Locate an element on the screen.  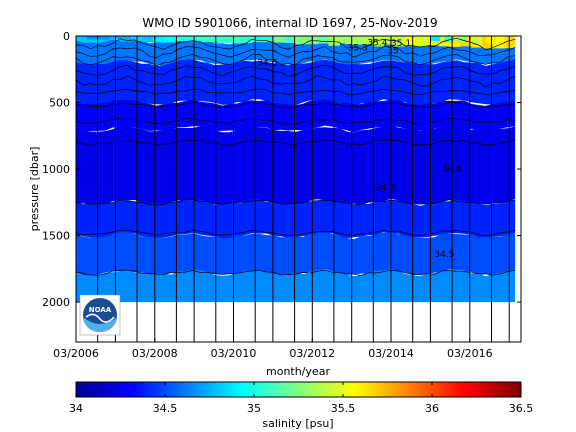
colorbar: 34 34.5 35 35.5 36 36.5 salinity [psu] is located at coordinates (301, 405).